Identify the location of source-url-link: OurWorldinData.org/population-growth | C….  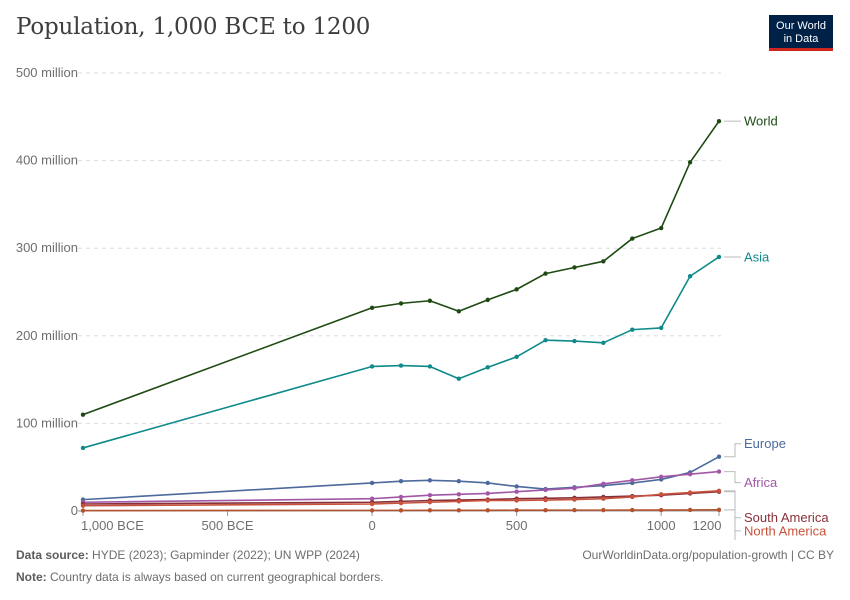
(708, 555).